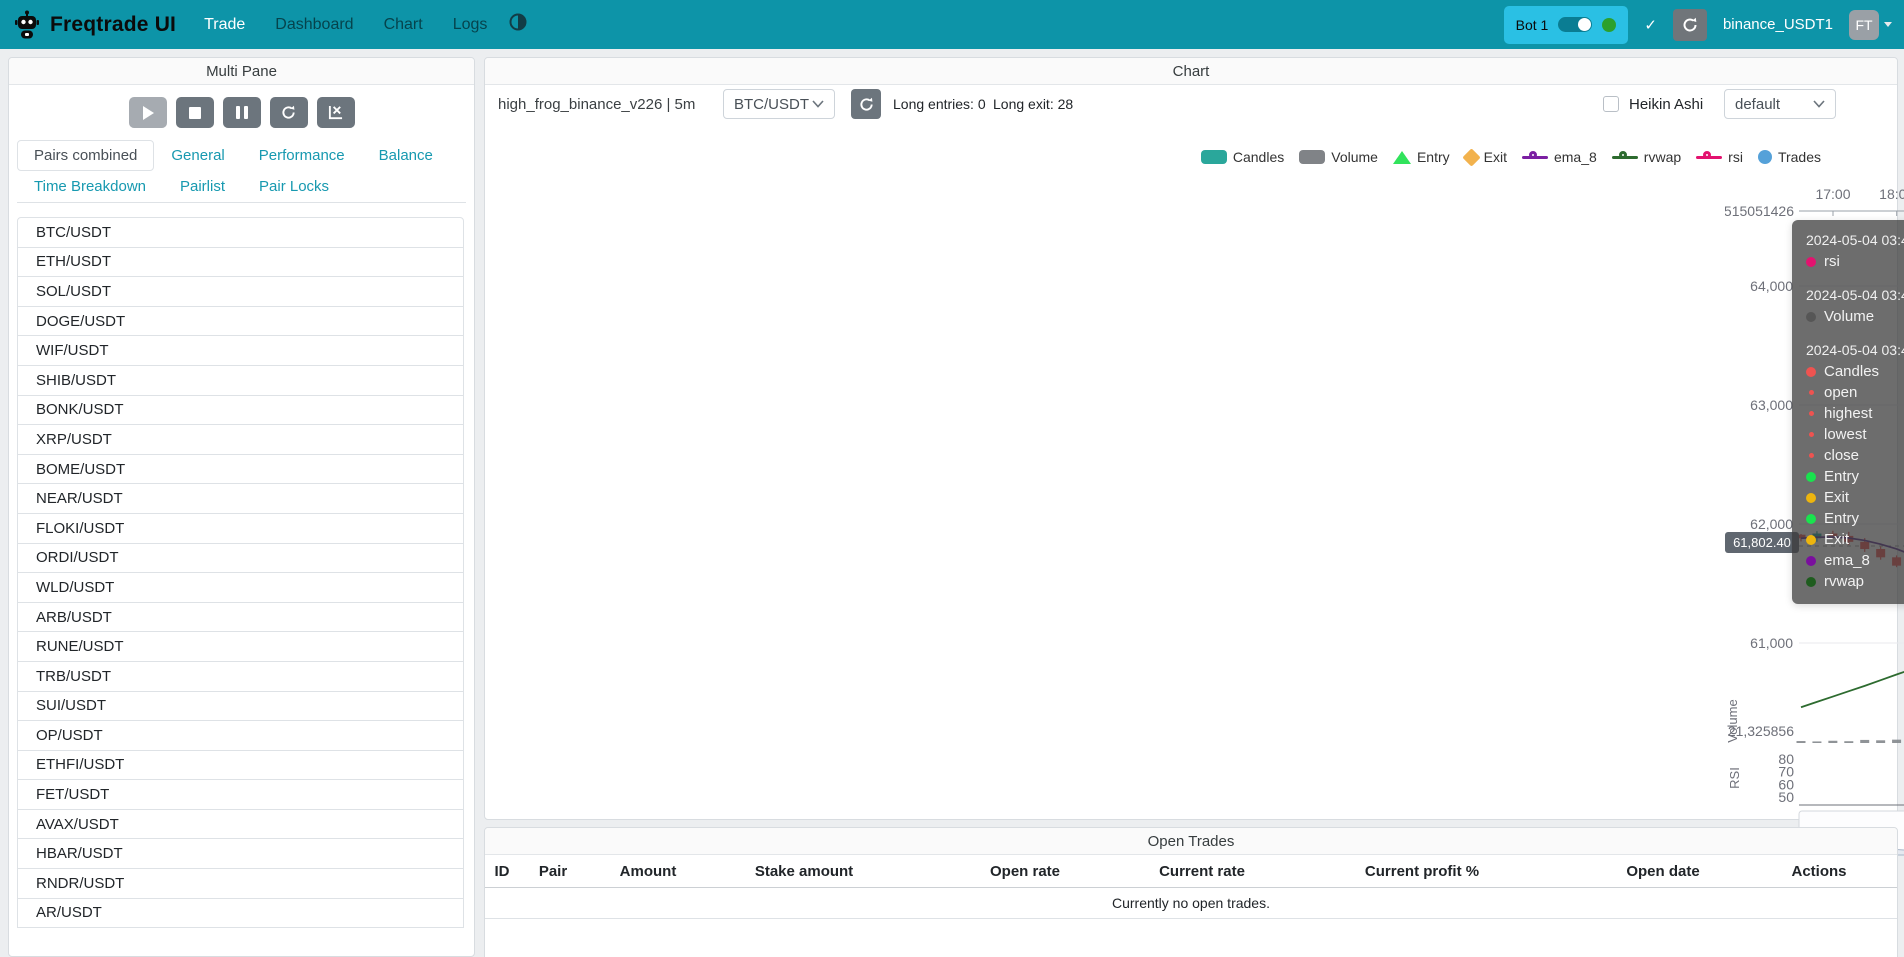 The height and width of the screenshot is (957, 1904). Describe the element at coordinates (553, 871) in the screenshot. I see `column-header-pair: Pair` at that location.